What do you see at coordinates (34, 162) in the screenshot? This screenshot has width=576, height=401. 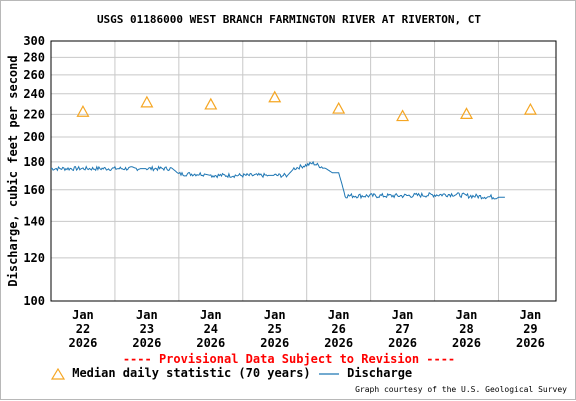 I see `y-tick-label: 180` at bounding box center [34, 162].